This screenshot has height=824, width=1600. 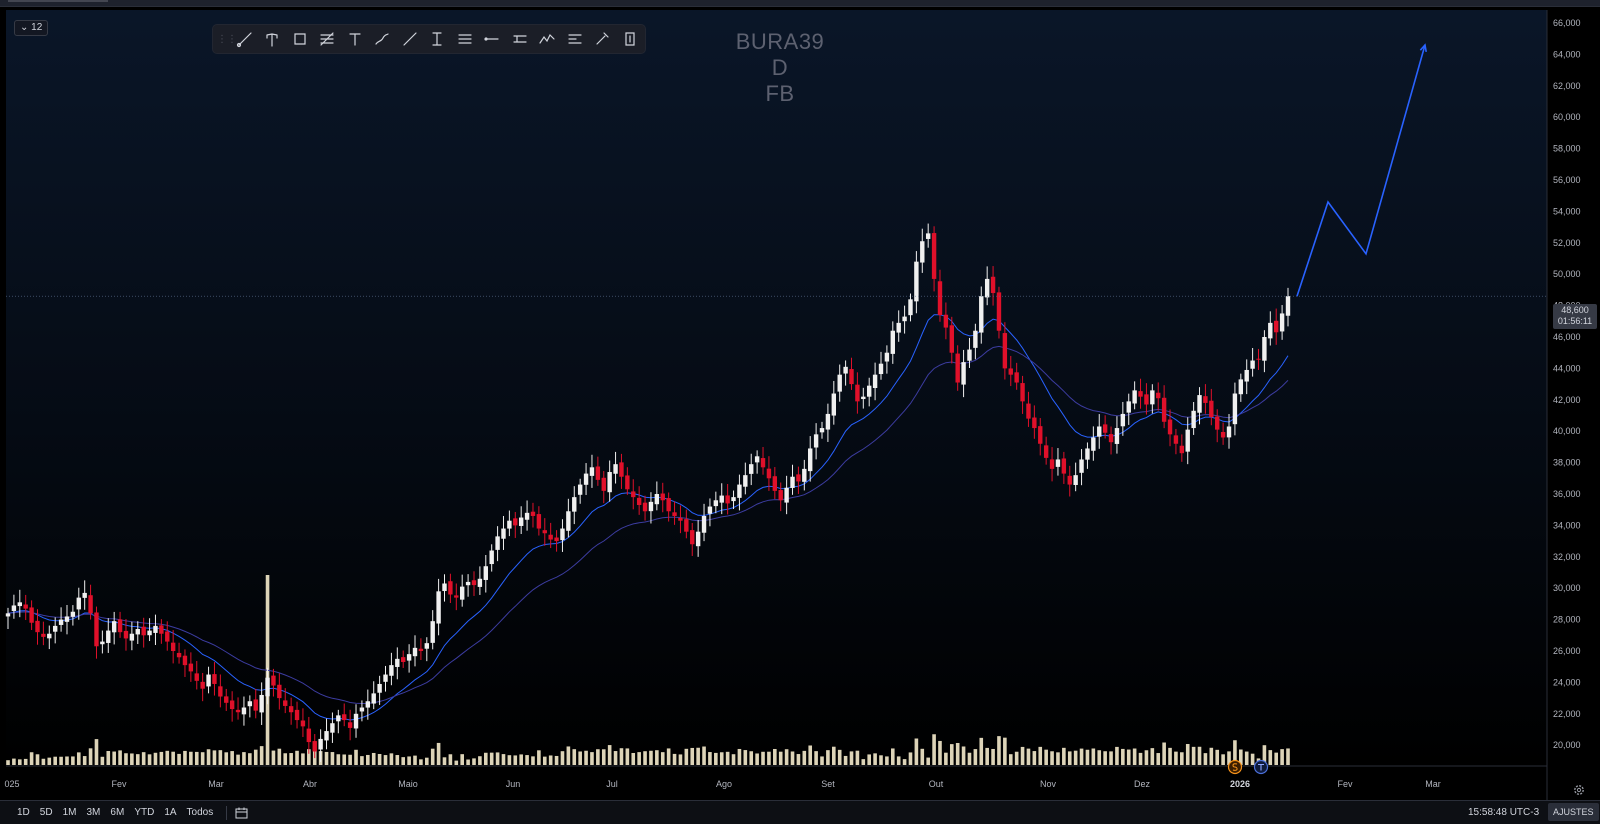 What do you see at coordinates (355, 39) in the screenshot?
I see `text-icon` at bounding box center [355, 39].